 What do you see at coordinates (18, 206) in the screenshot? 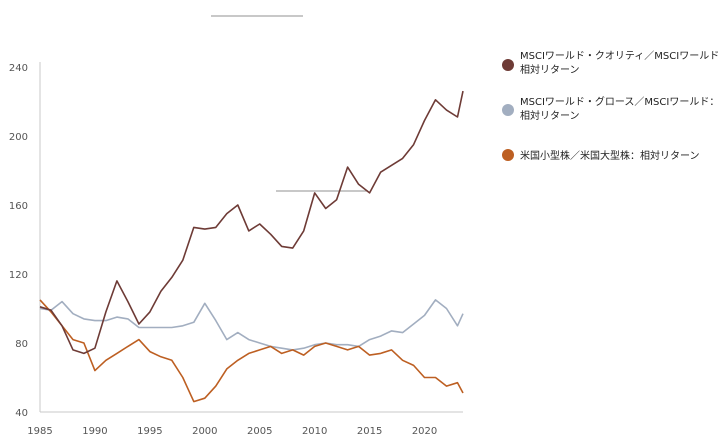
I see `y-tick-label: 160` at bounding box center [18, 206].